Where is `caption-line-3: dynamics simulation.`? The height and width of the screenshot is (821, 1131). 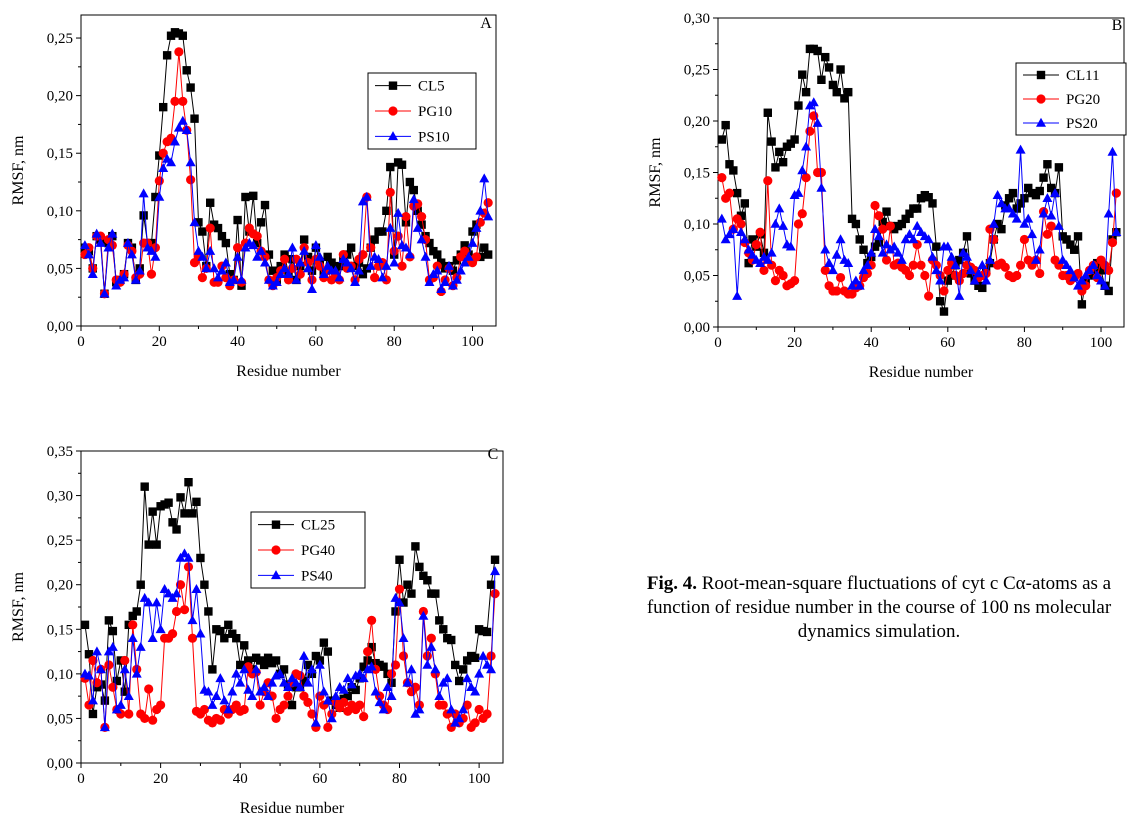
caption-line-3: dynamics simulation. is located at coordinates (879, 631).